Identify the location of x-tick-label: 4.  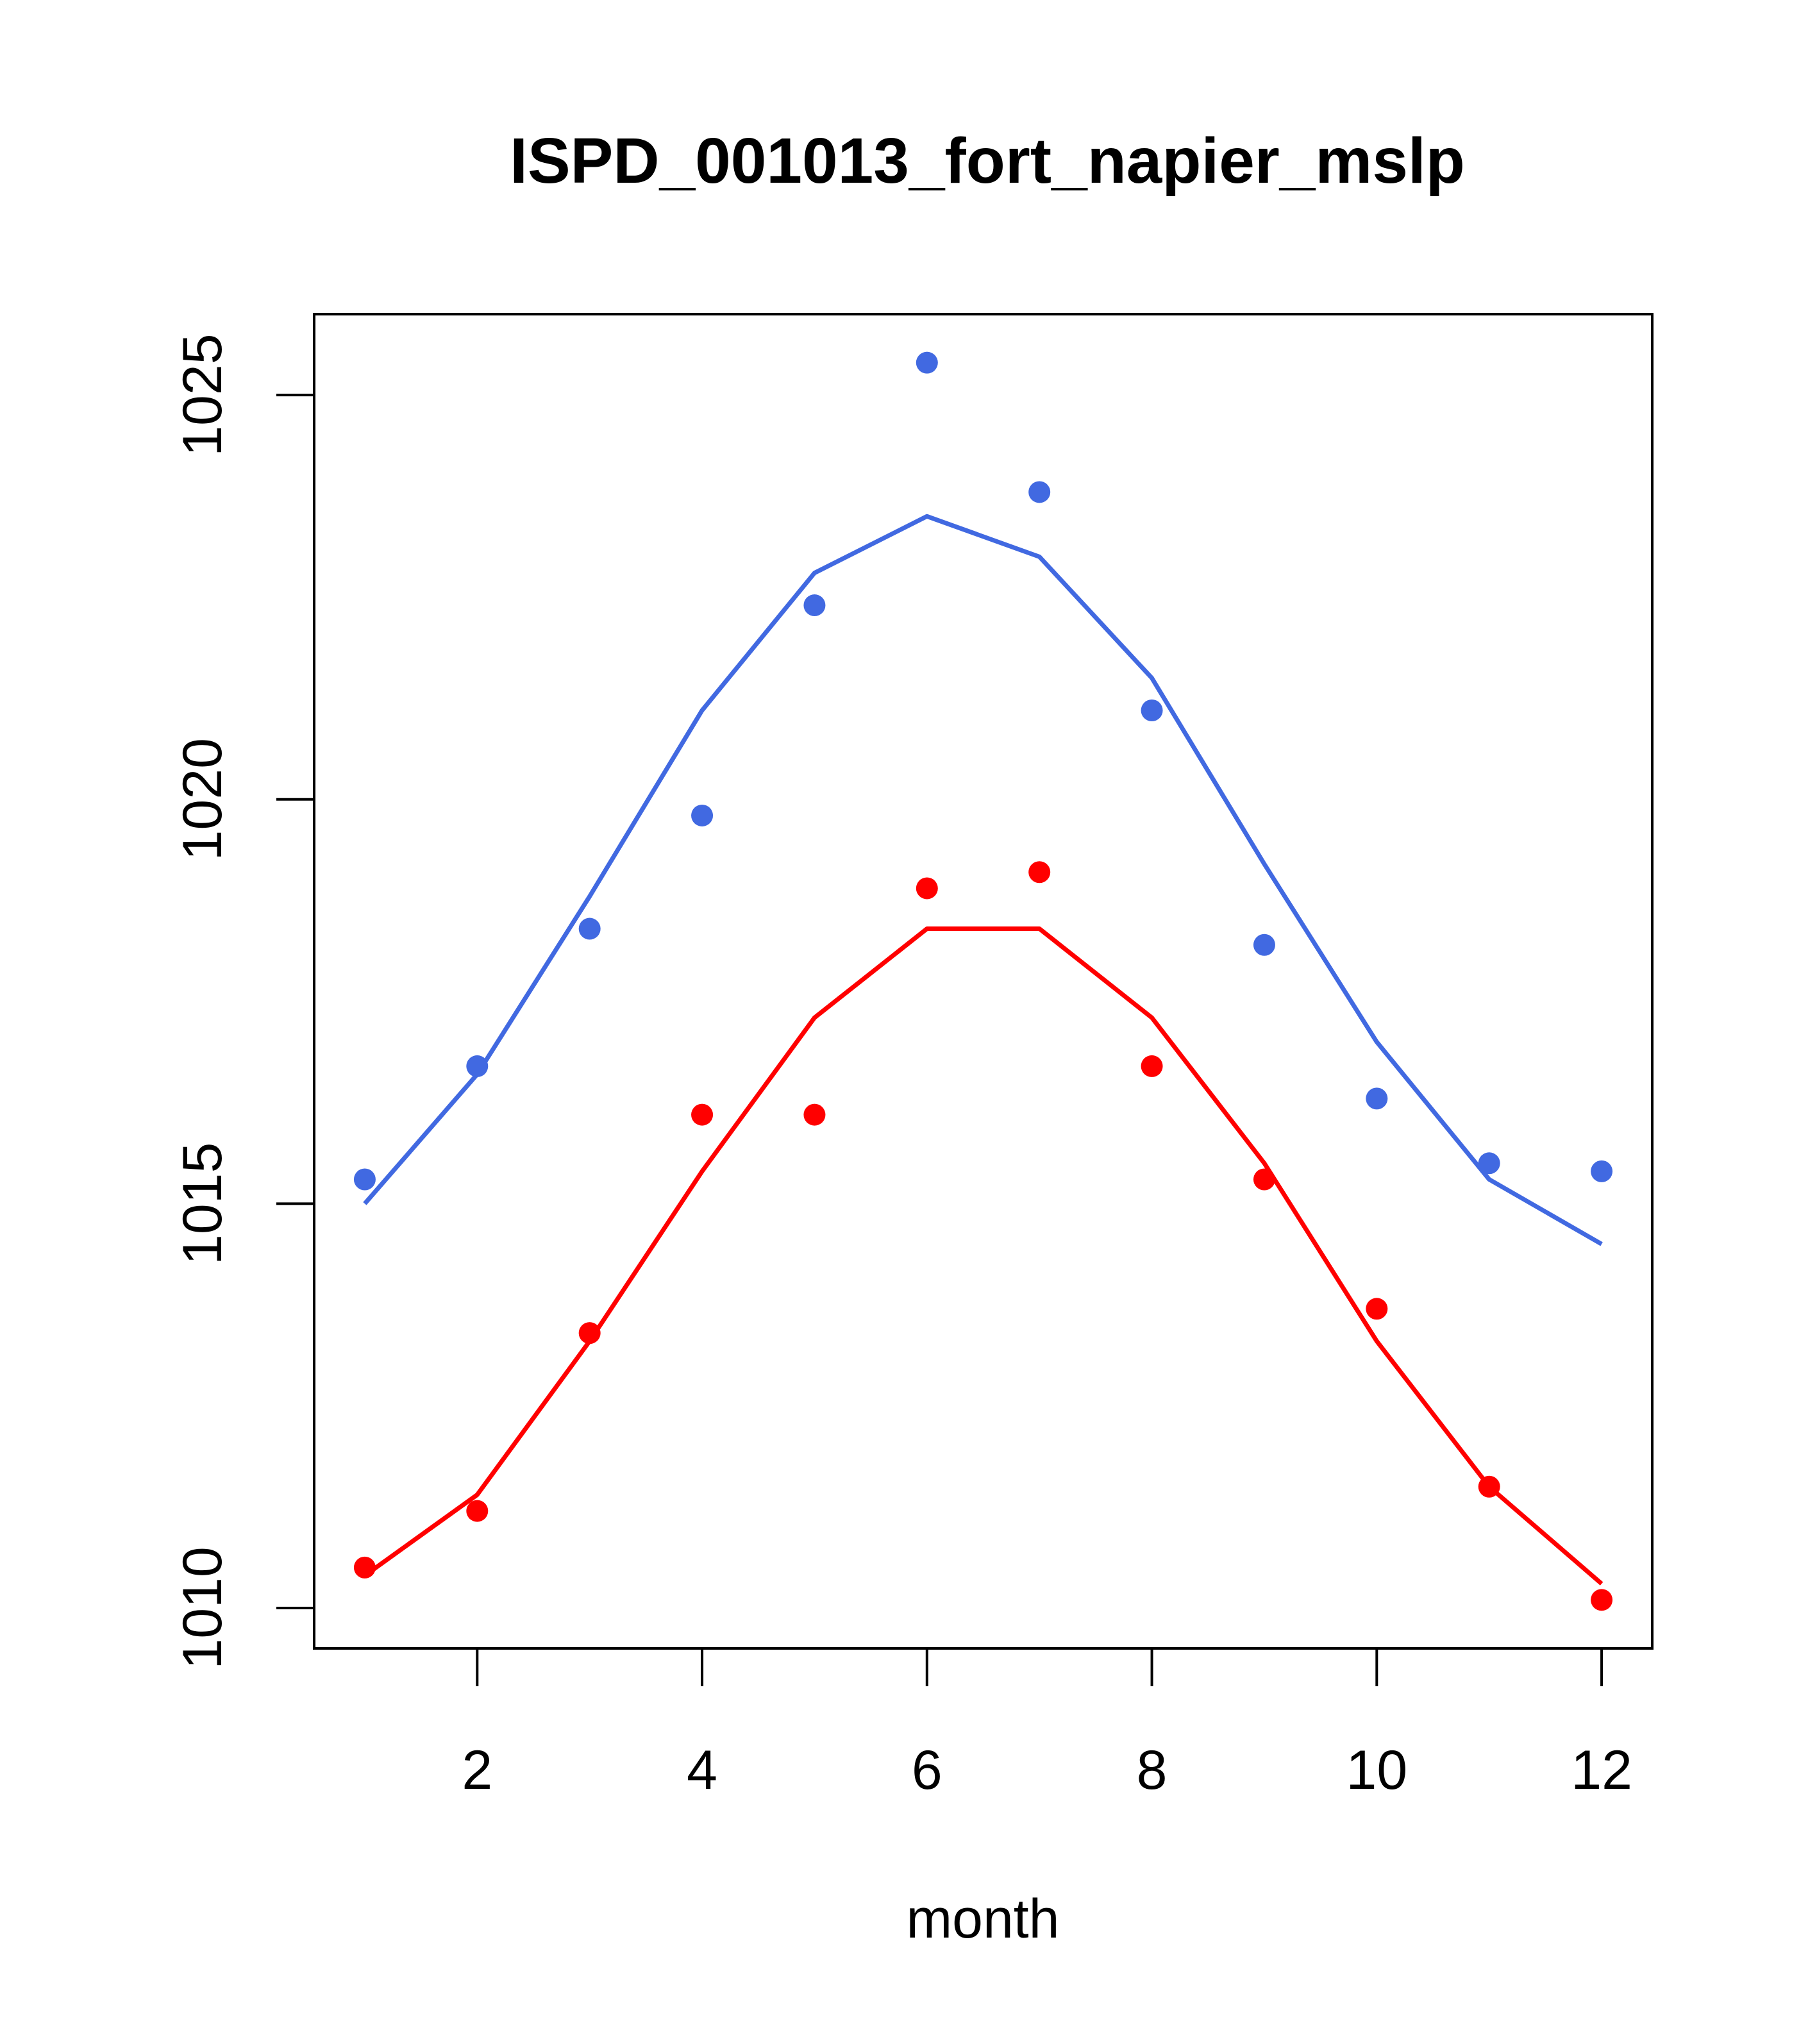
(702, 1770).